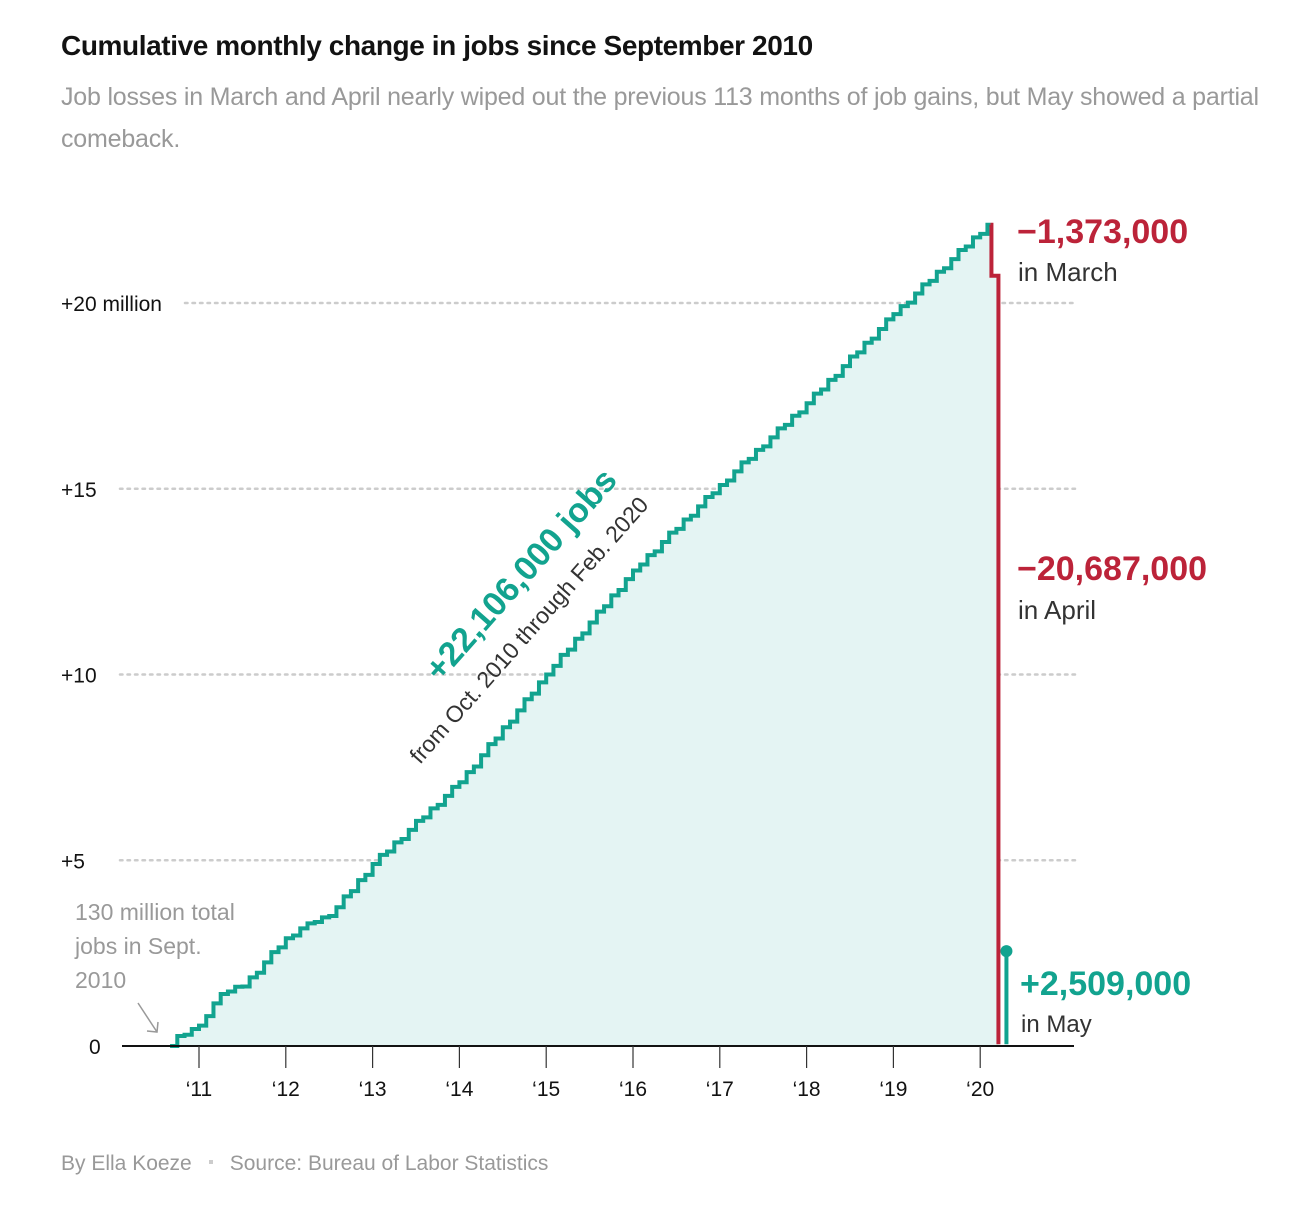 The height and width of the screenshot is (1206, 1298). I want to click on baseline-note-line-1: 130 million total, so click(155, 912).